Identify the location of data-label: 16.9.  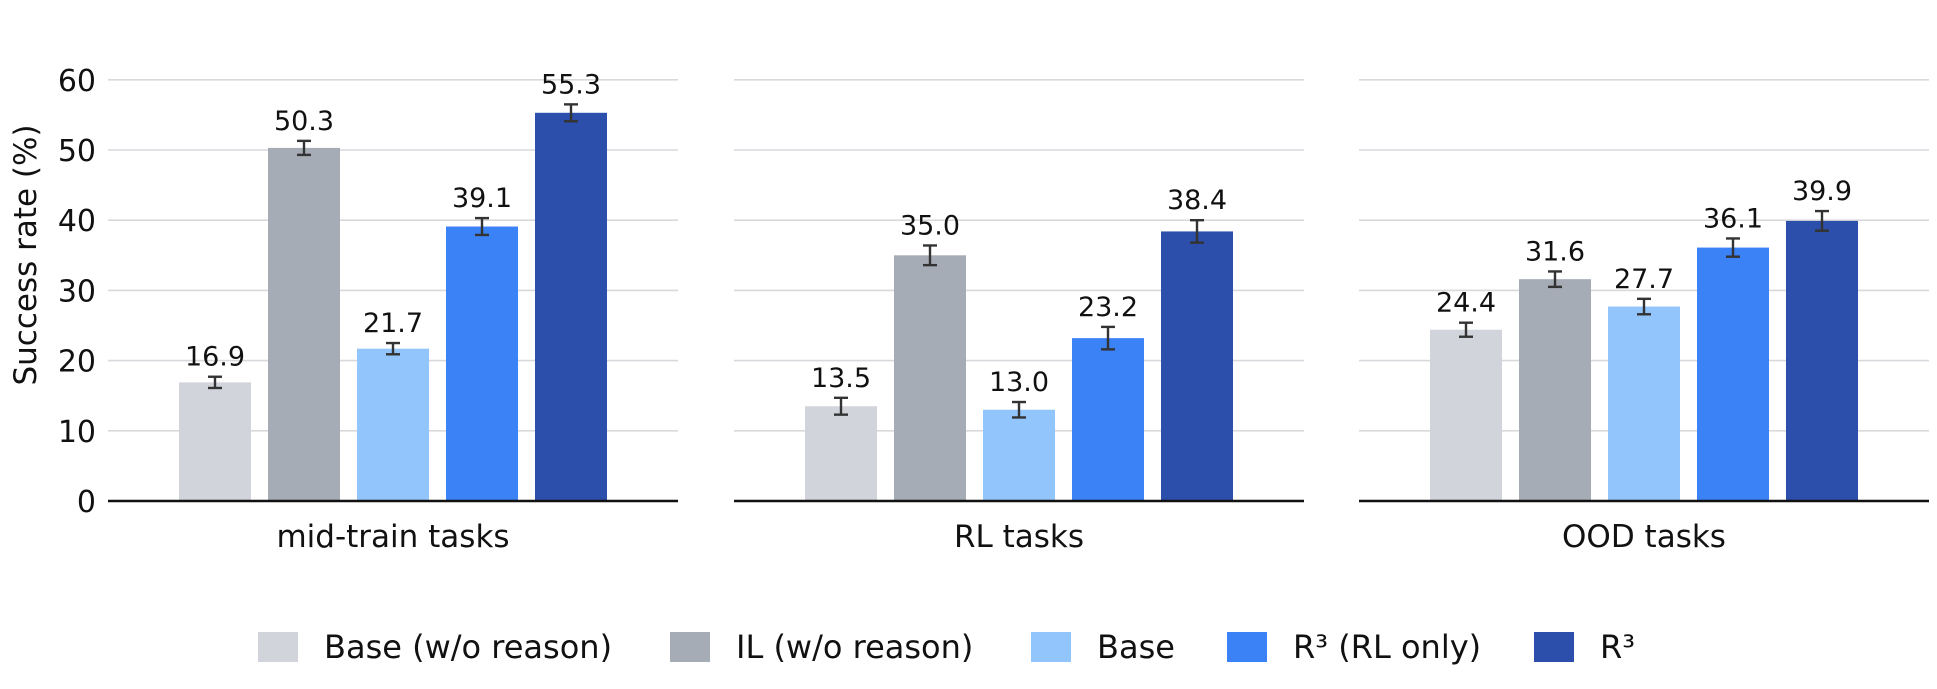
(215, 357).